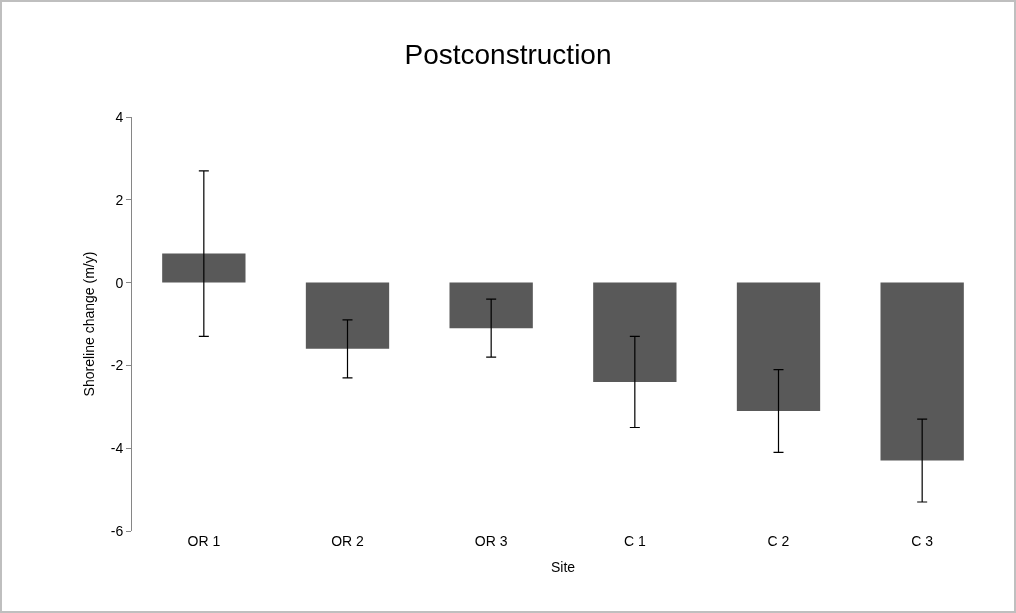 The width and height of the screenshot is (1016, 613). What do you see at coordinates (119, 116) in the screenshot?
I see `y-tick-label: 4` at bounding box center [119, 116].